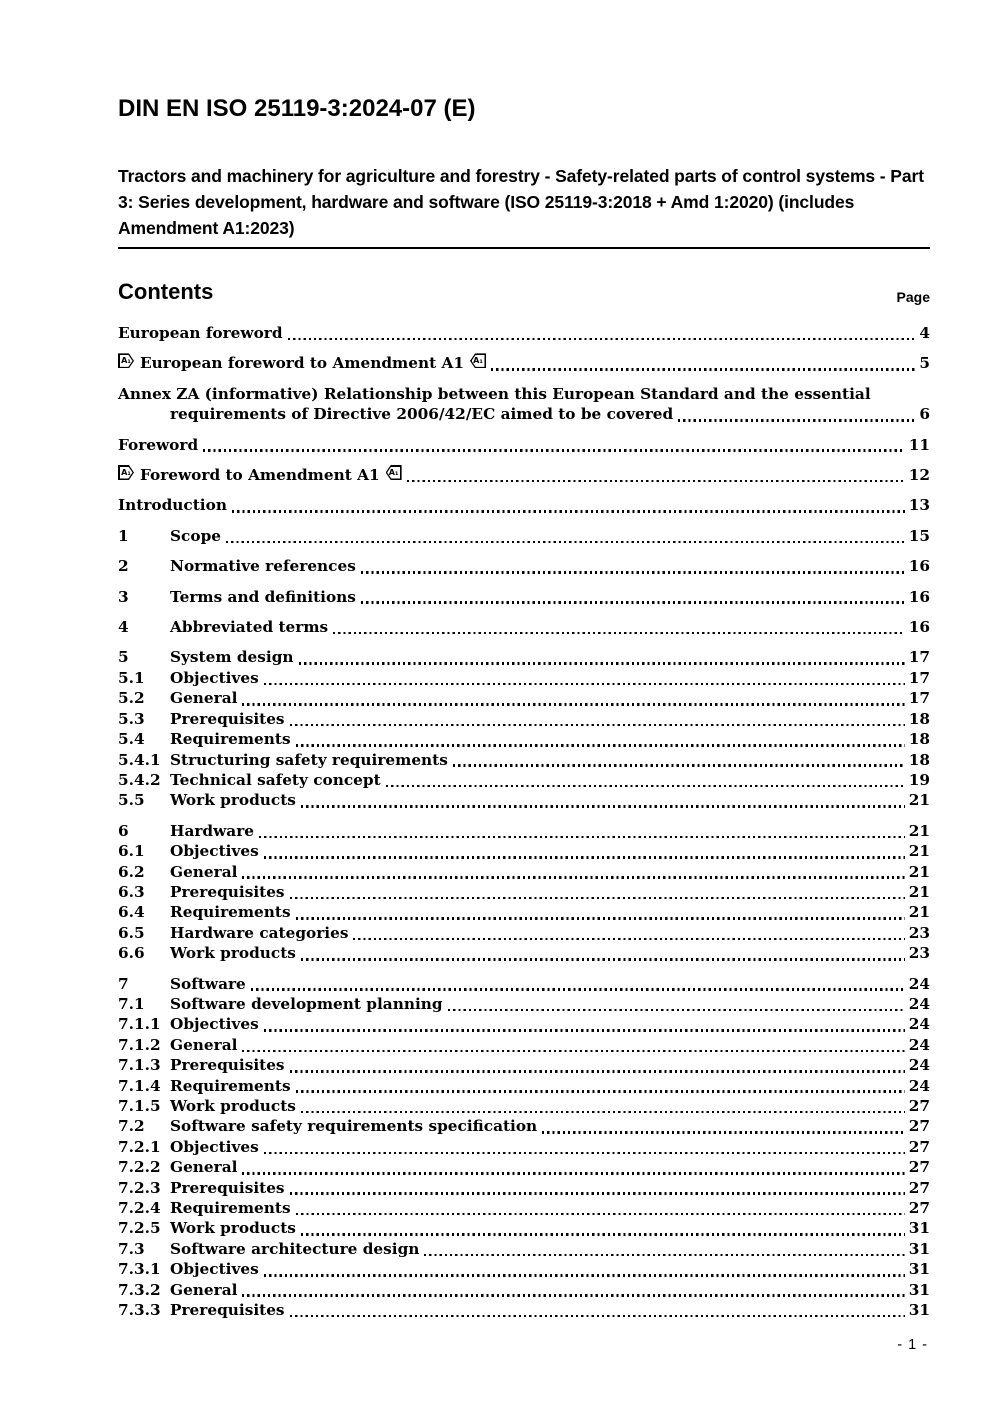  I want to click on toc-entry-label: Hardware, so click(212, 830).